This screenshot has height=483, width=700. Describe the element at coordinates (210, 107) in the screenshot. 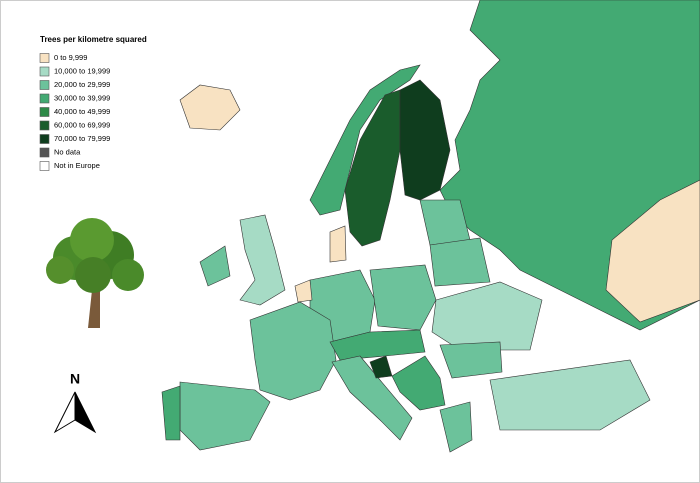

I see `iceland` at that location.